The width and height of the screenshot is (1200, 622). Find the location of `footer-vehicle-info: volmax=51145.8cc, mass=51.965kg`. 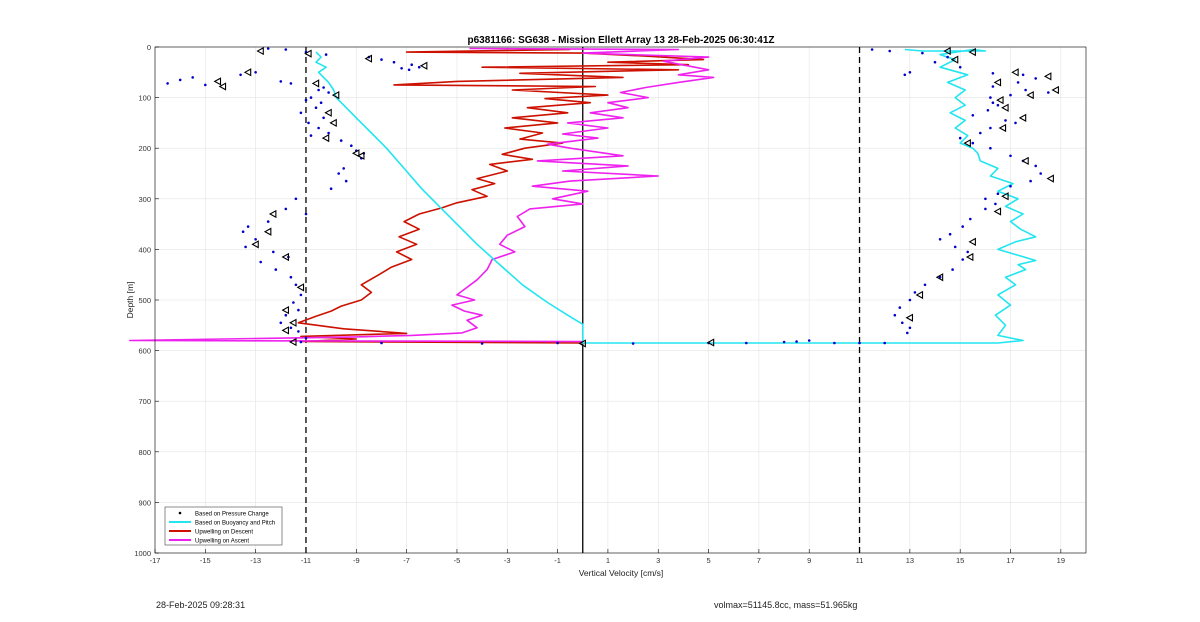

footer-vehicle-info: volmax=51145.8cc, mass=51.965kg is located at coordinates (786, 605).